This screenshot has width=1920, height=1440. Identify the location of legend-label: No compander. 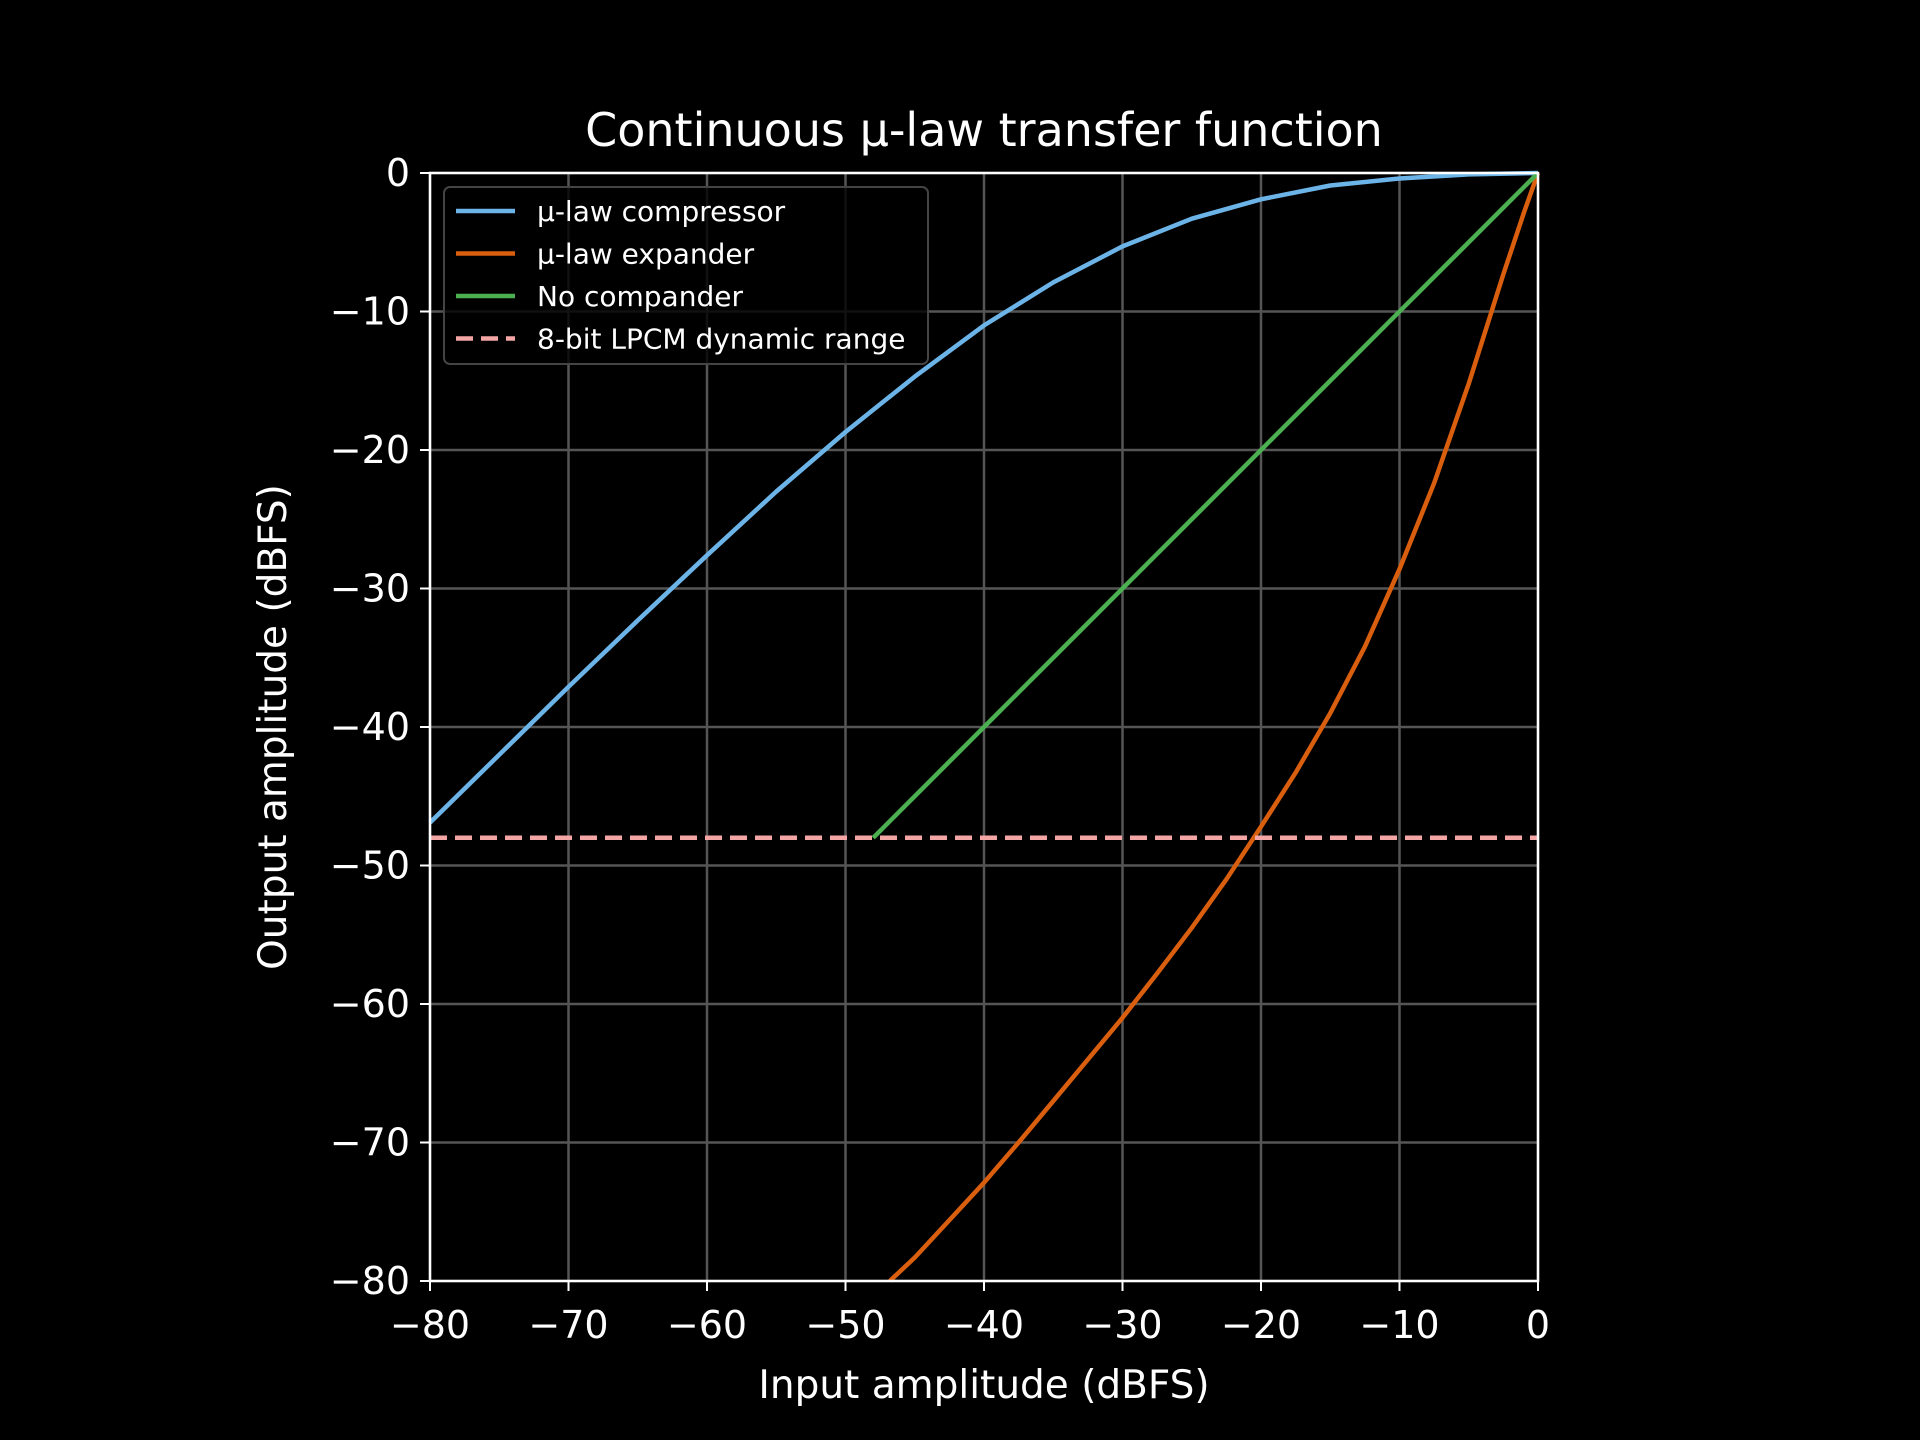
(640, 296).